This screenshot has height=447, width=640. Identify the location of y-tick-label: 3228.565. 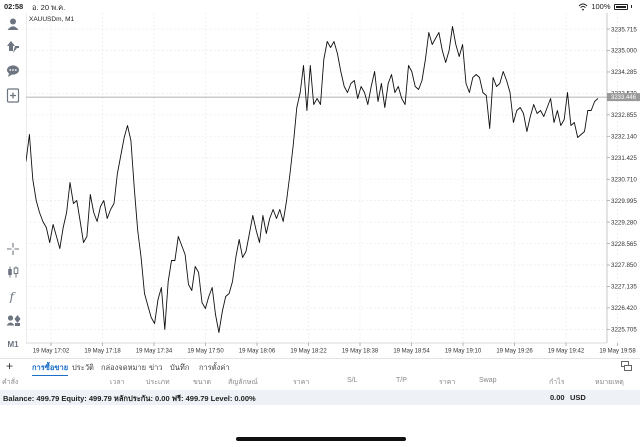
(624, 244).